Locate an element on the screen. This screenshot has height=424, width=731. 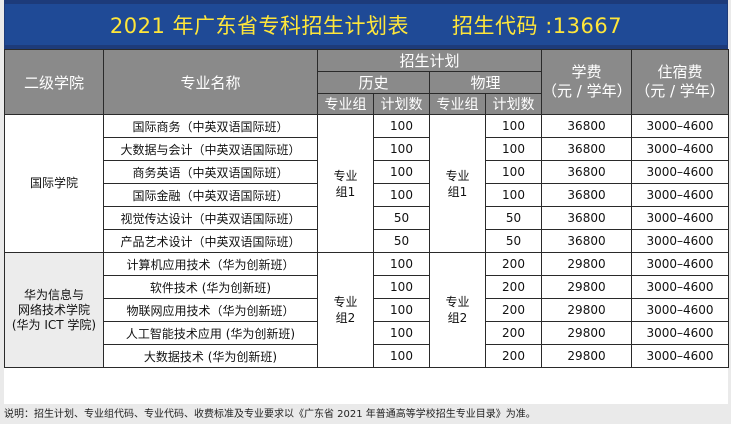
history-group-cell: 专业 组1 is located at coordinates (345, 183).